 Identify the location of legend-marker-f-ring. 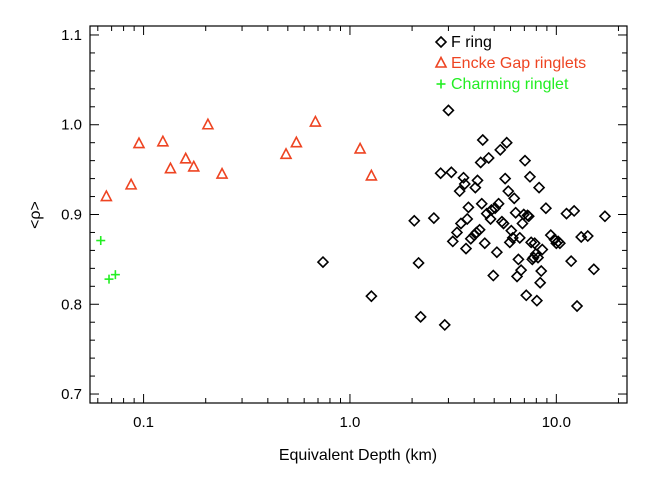
(441, 42).